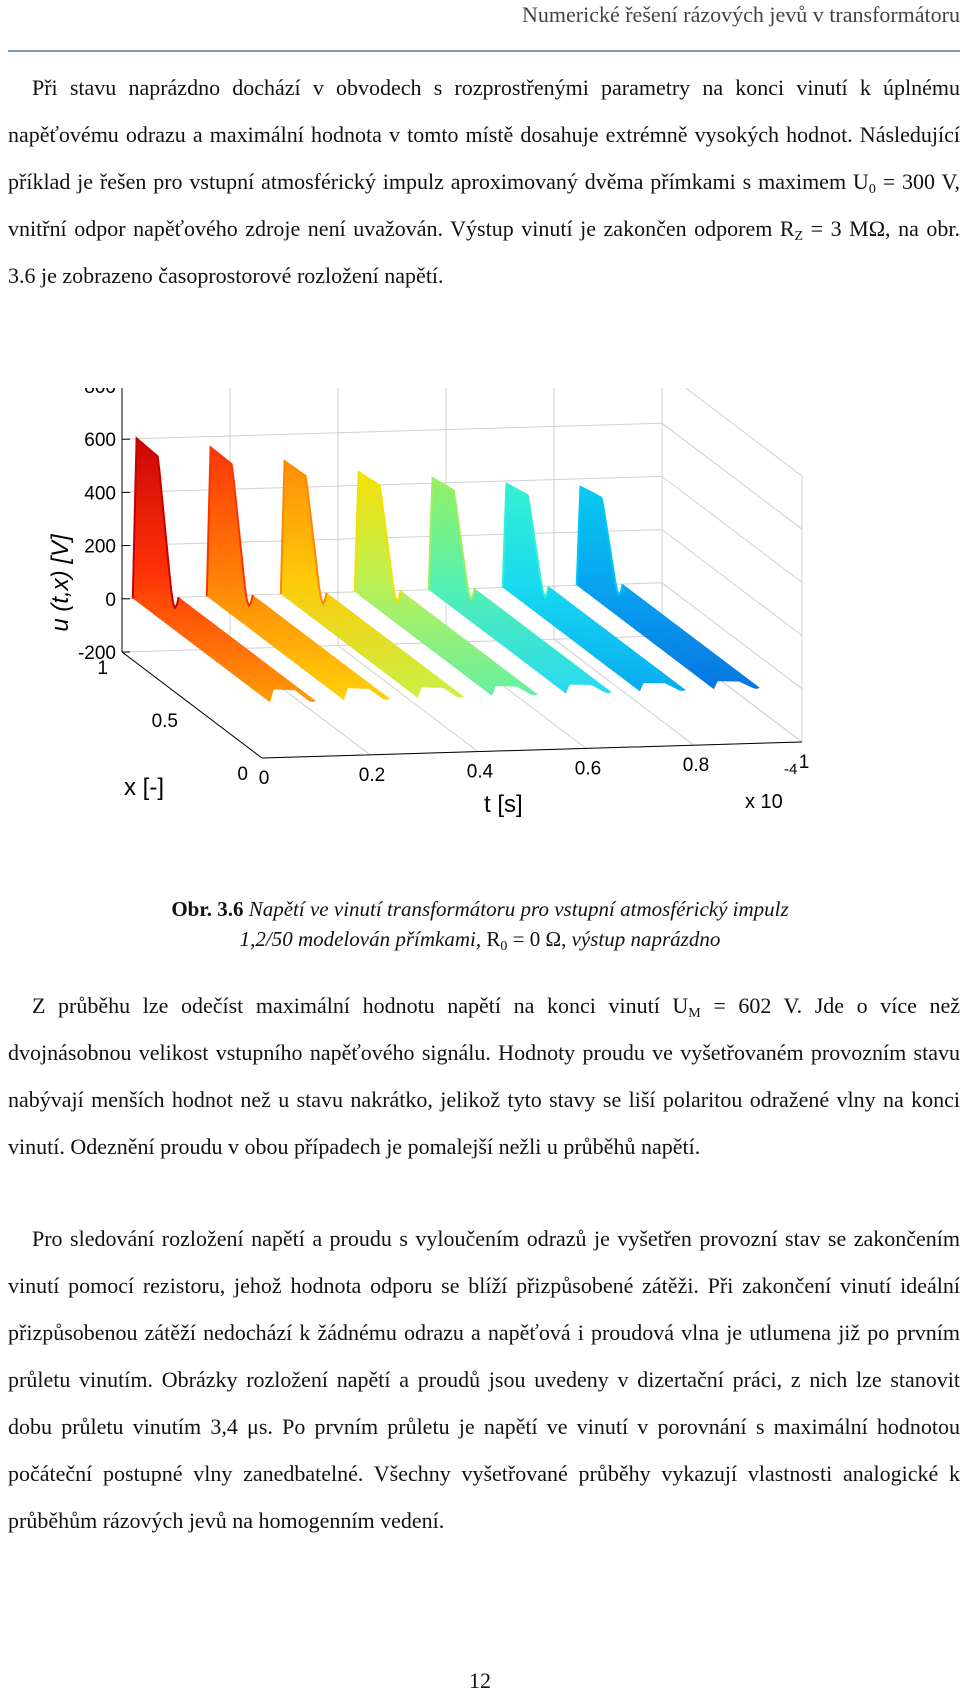  What do you see at coordinates (504, 946) in the screenshot?
I see `caption-sub-2b: 0` at bounding box center [504, 946].